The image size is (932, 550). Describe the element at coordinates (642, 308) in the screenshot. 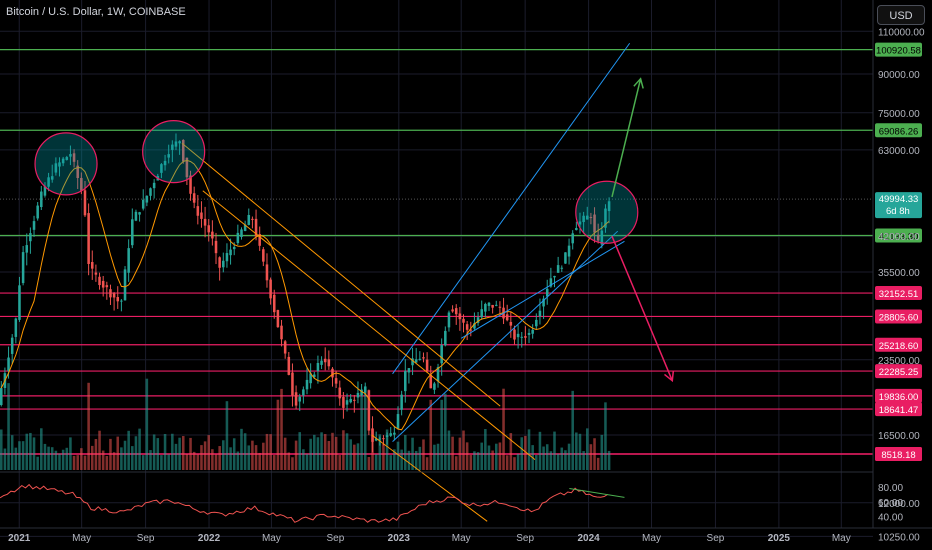

I see `bearish-arrow` at that location.